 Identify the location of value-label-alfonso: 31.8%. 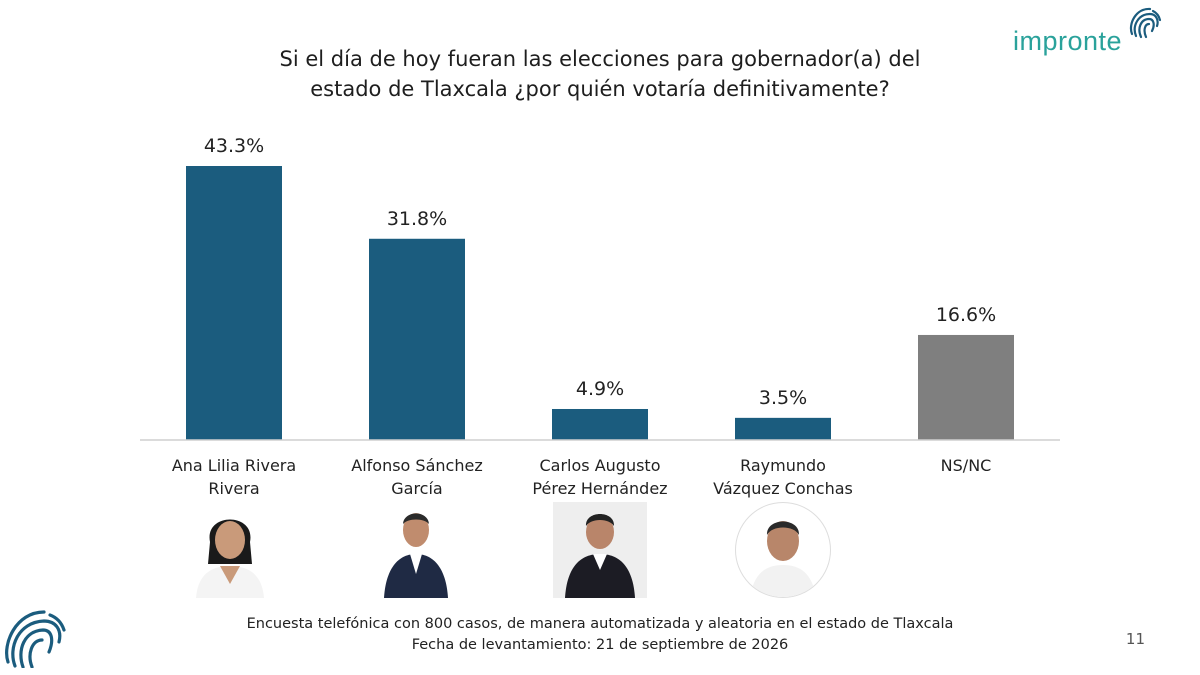
(417, 219).